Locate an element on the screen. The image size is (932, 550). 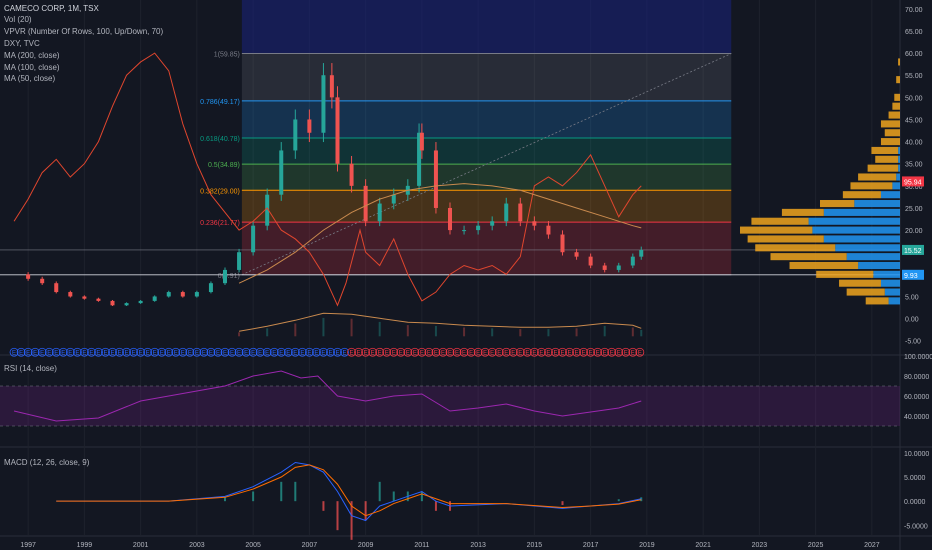
macd-tick-label: -5.0000 is located at coordinates (916, 526).